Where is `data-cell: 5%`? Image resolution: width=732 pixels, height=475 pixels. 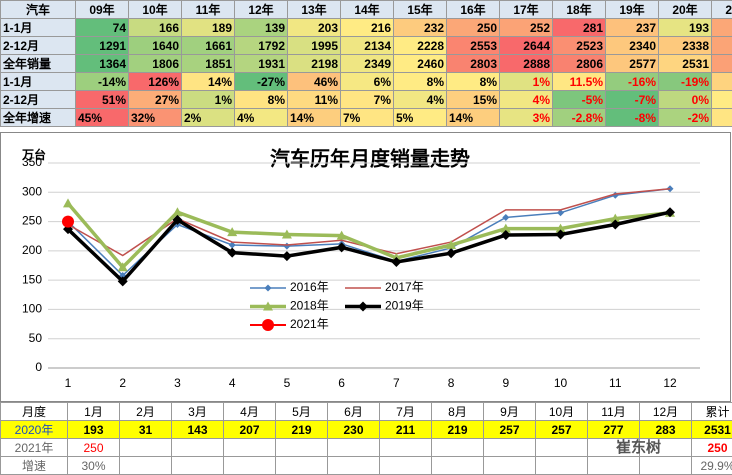
data-cell: 5% is located at coordinates (721, 99).